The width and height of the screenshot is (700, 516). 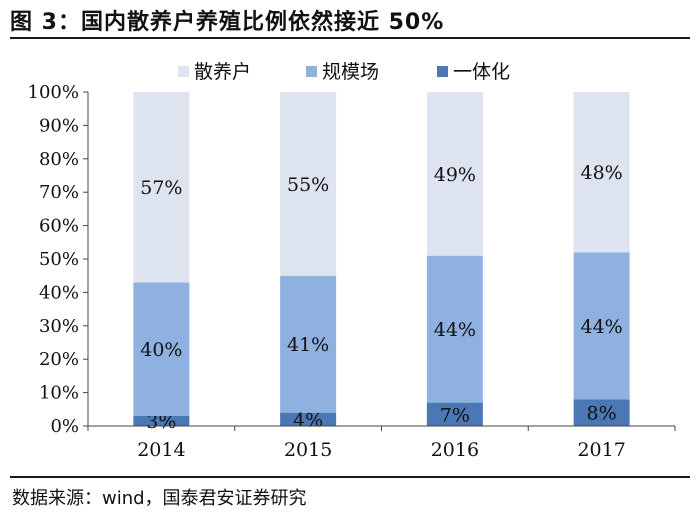 I want to click on title-divider, so click(x=350, y=38).